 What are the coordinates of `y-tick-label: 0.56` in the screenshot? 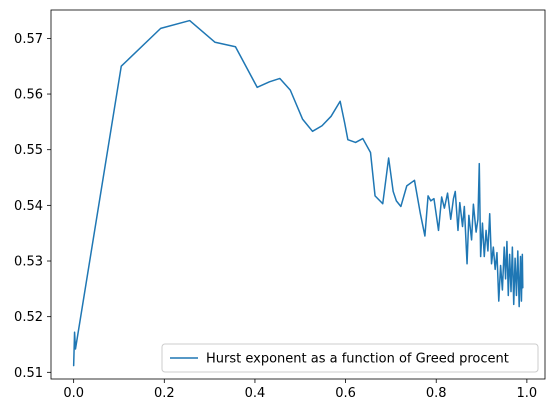 It's located at (28, 95).